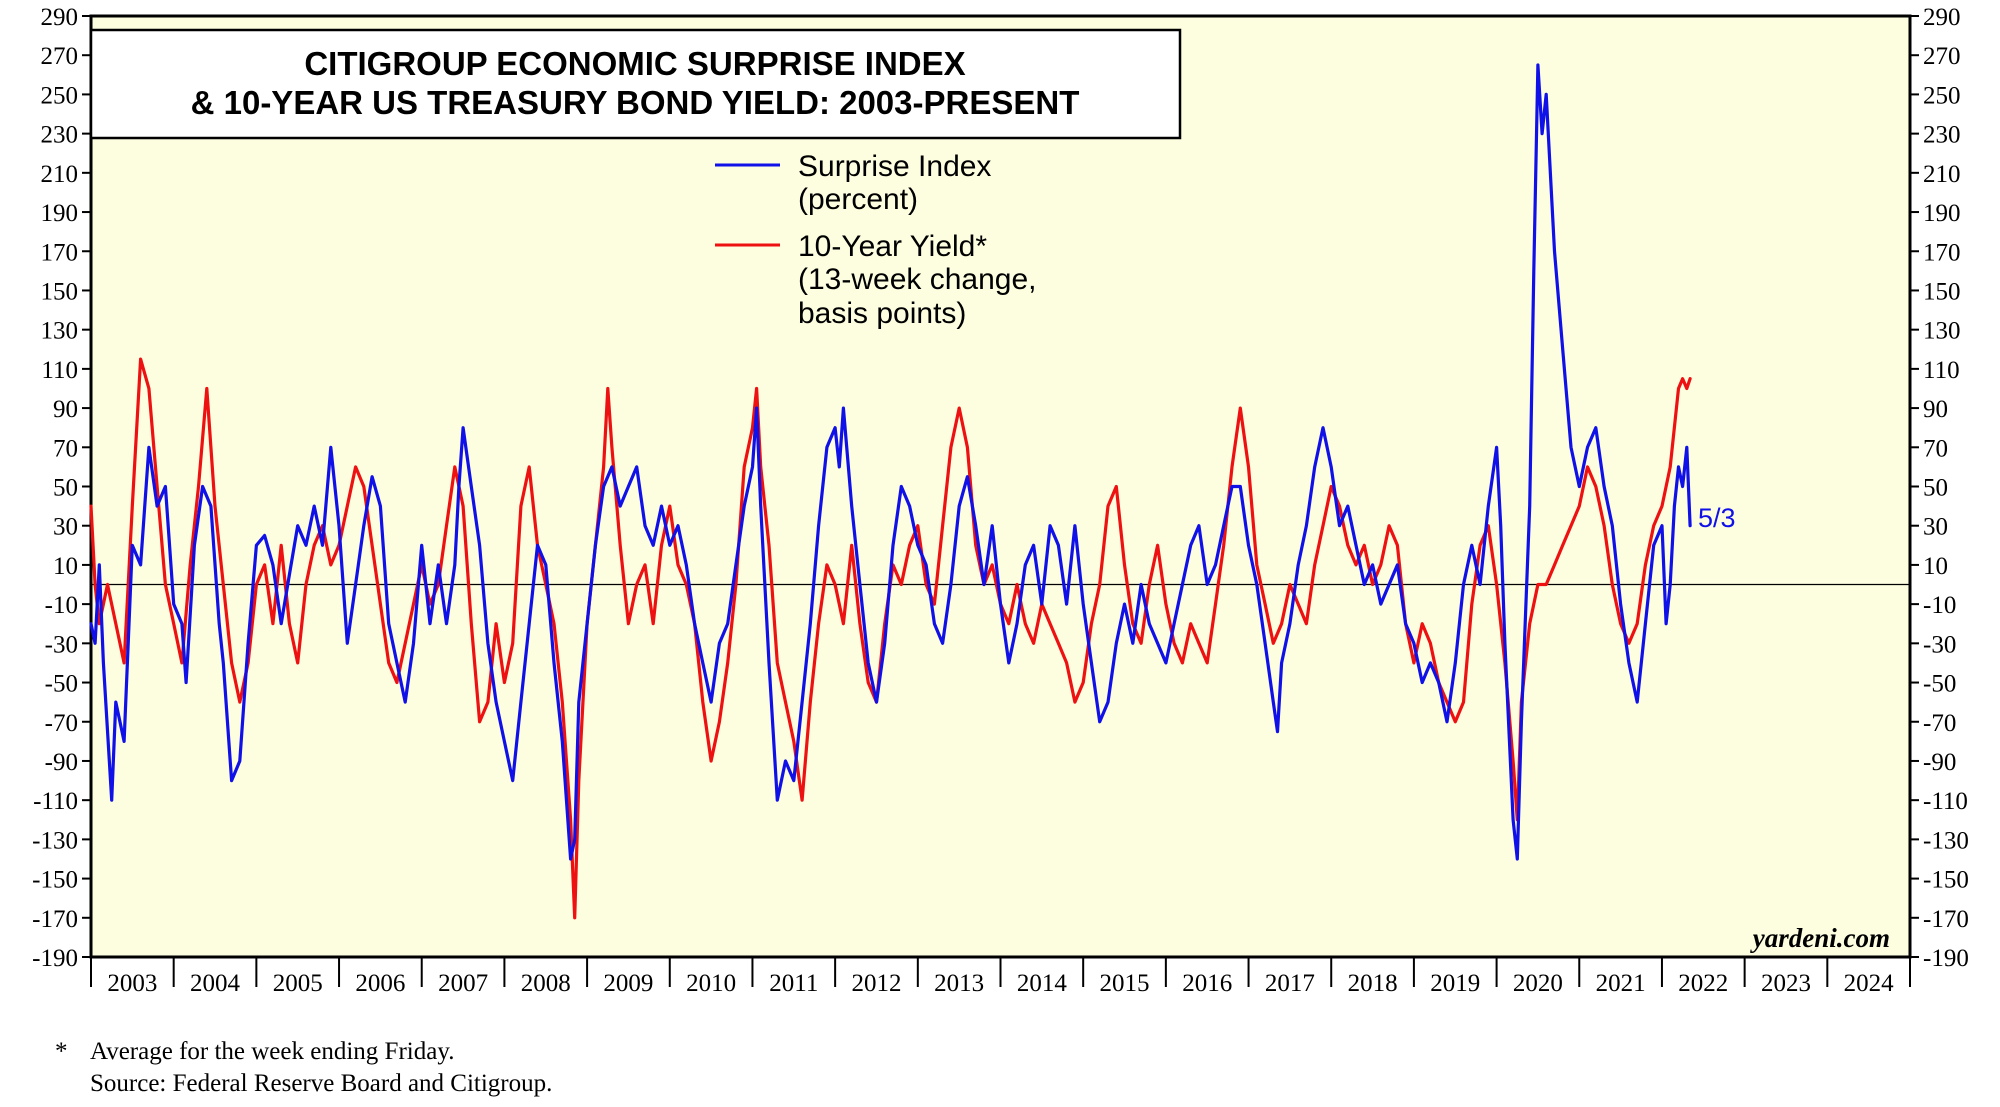  I want to click on y-tick-label-left: 90, so click(65, 409).